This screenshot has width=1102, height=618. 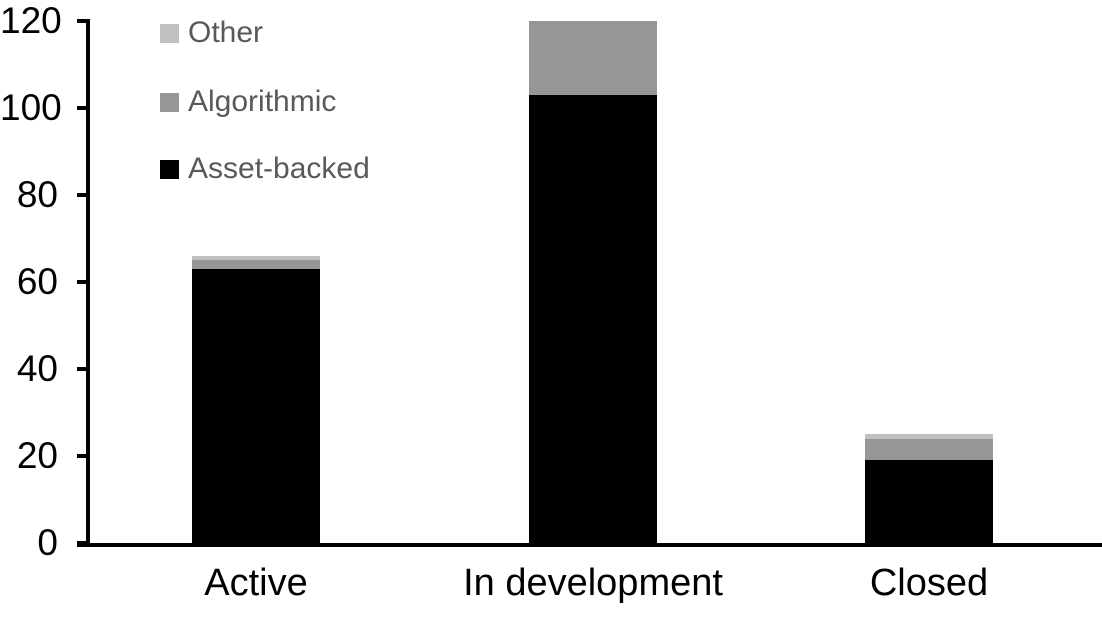 What do you see at coordinates (37, 194) in the screenshot?
I see `y-tick-label: 80` at bounding box center [37, 194].